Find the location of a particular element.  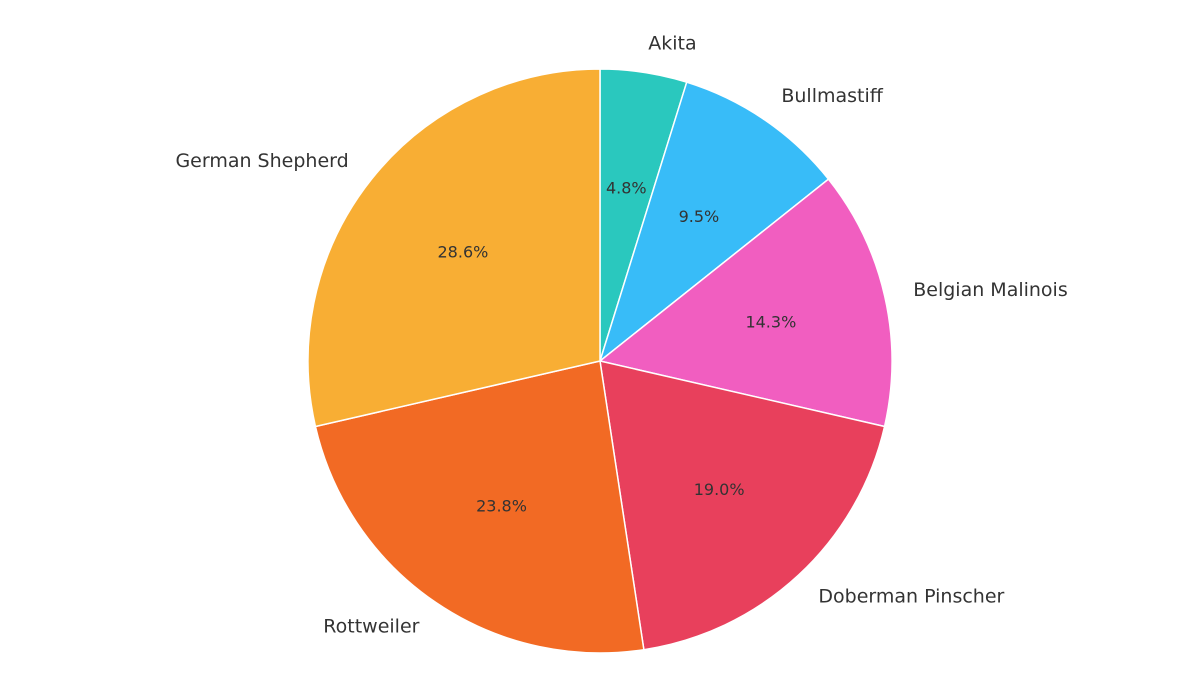

percent-label-doberman-pinscher: 19.0% is located at coordinates (719, 489).